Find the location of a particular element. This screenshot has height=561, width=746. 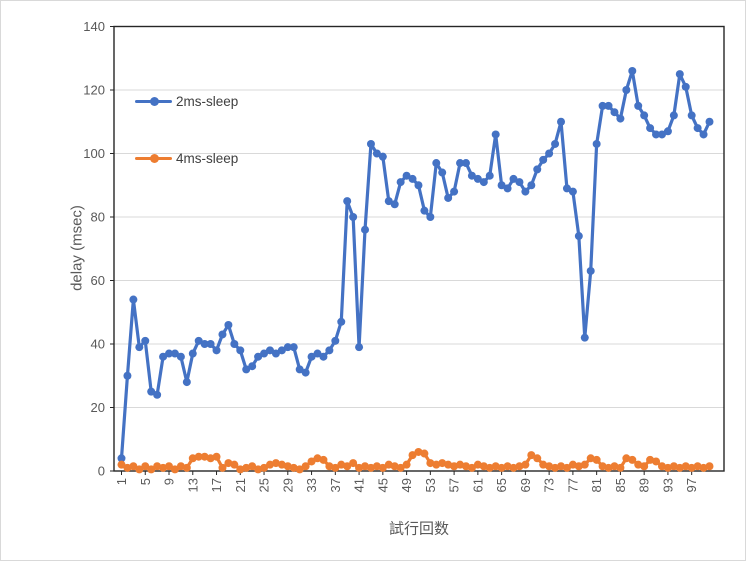

svg-text: 77 is located at coordinates (572, 485).